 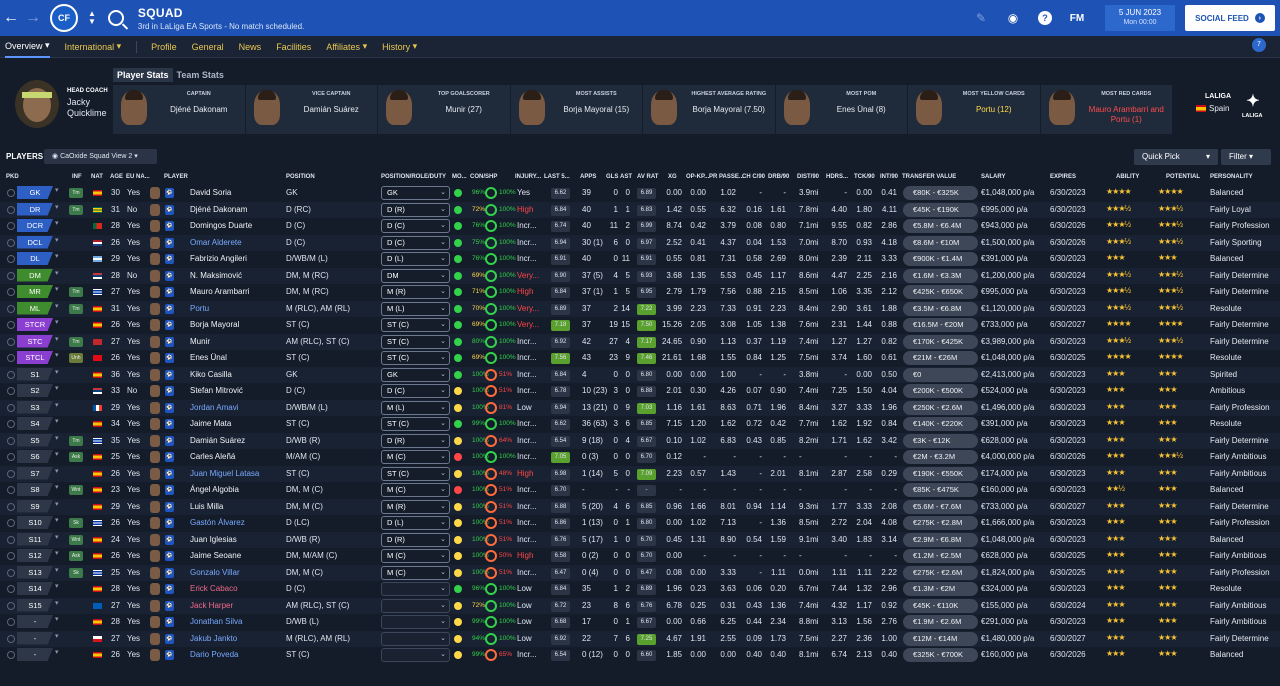 I want to click on player-name: Jaime Mata, so click(x=211, y=423).